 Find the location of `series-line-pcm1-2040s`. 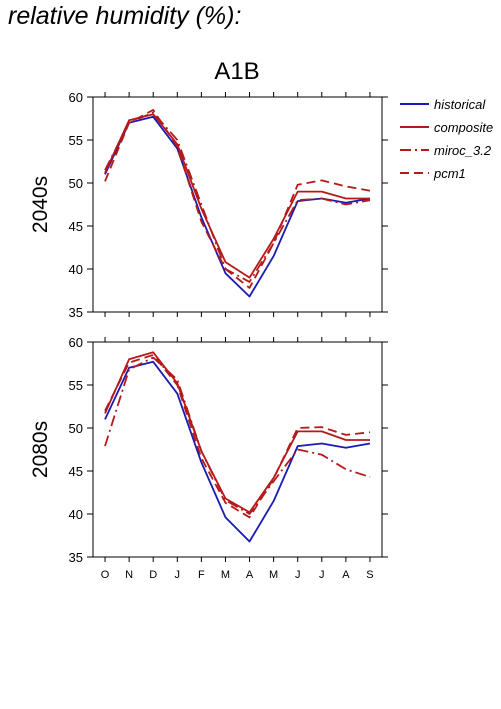

series-line-pcm1-2040s is located at coordinates (237, 199).